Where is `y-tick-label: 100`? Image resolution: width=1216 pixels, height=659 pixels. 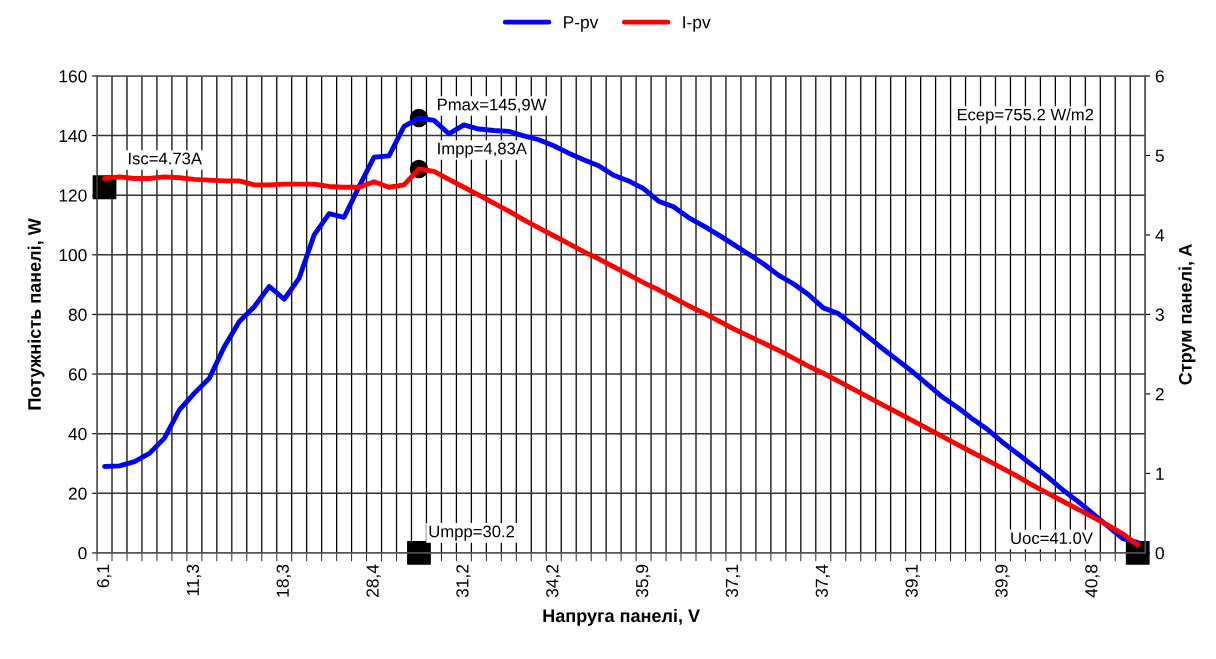
y-tick-label: 100 is located at coordinates (73, 255).